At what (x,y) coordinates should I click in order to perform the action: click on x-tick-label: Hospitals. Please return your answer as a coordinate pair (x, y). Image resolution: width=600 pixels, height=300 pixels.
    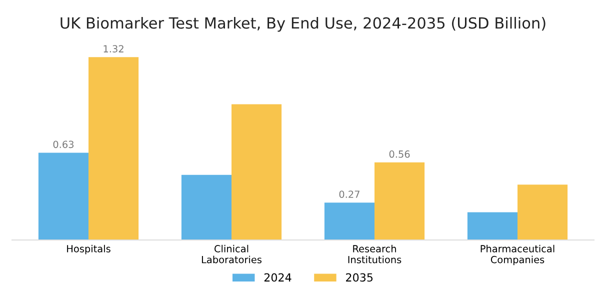
    Looking at the image, I should click on (88, 249).